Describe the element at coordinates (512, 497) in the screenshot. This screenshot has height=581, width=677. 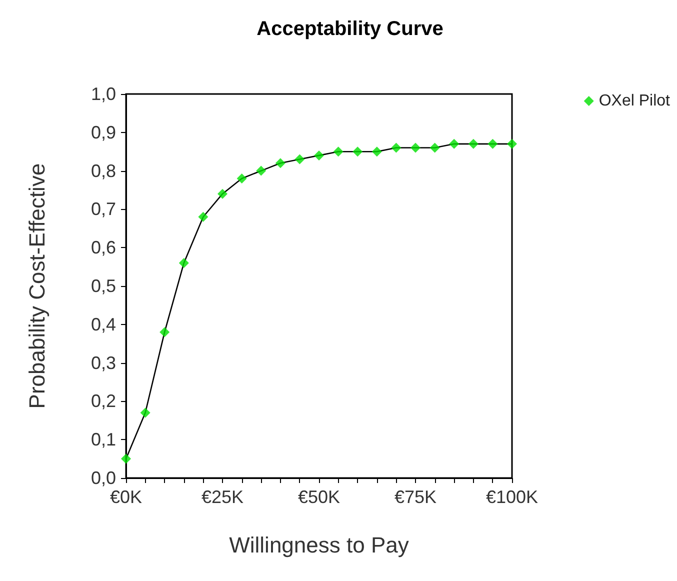
I see `x-tick-label: €100K` at that location.